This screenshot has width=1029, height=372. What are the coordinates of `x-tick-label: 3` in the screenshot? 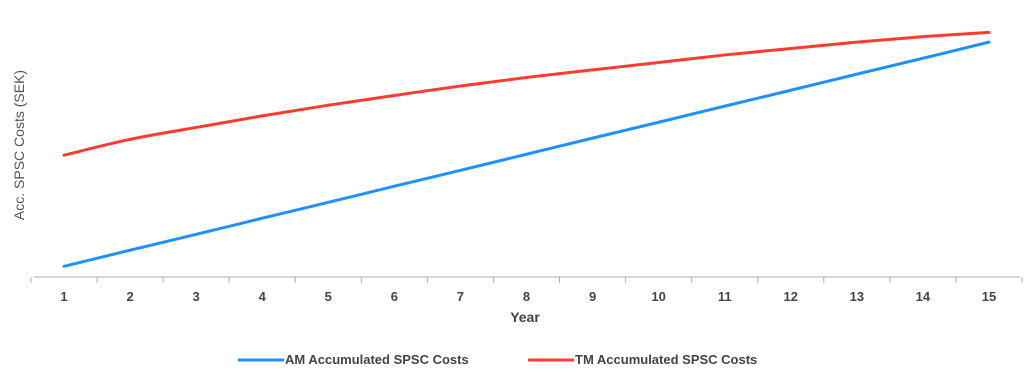 It's located at (196, 296).